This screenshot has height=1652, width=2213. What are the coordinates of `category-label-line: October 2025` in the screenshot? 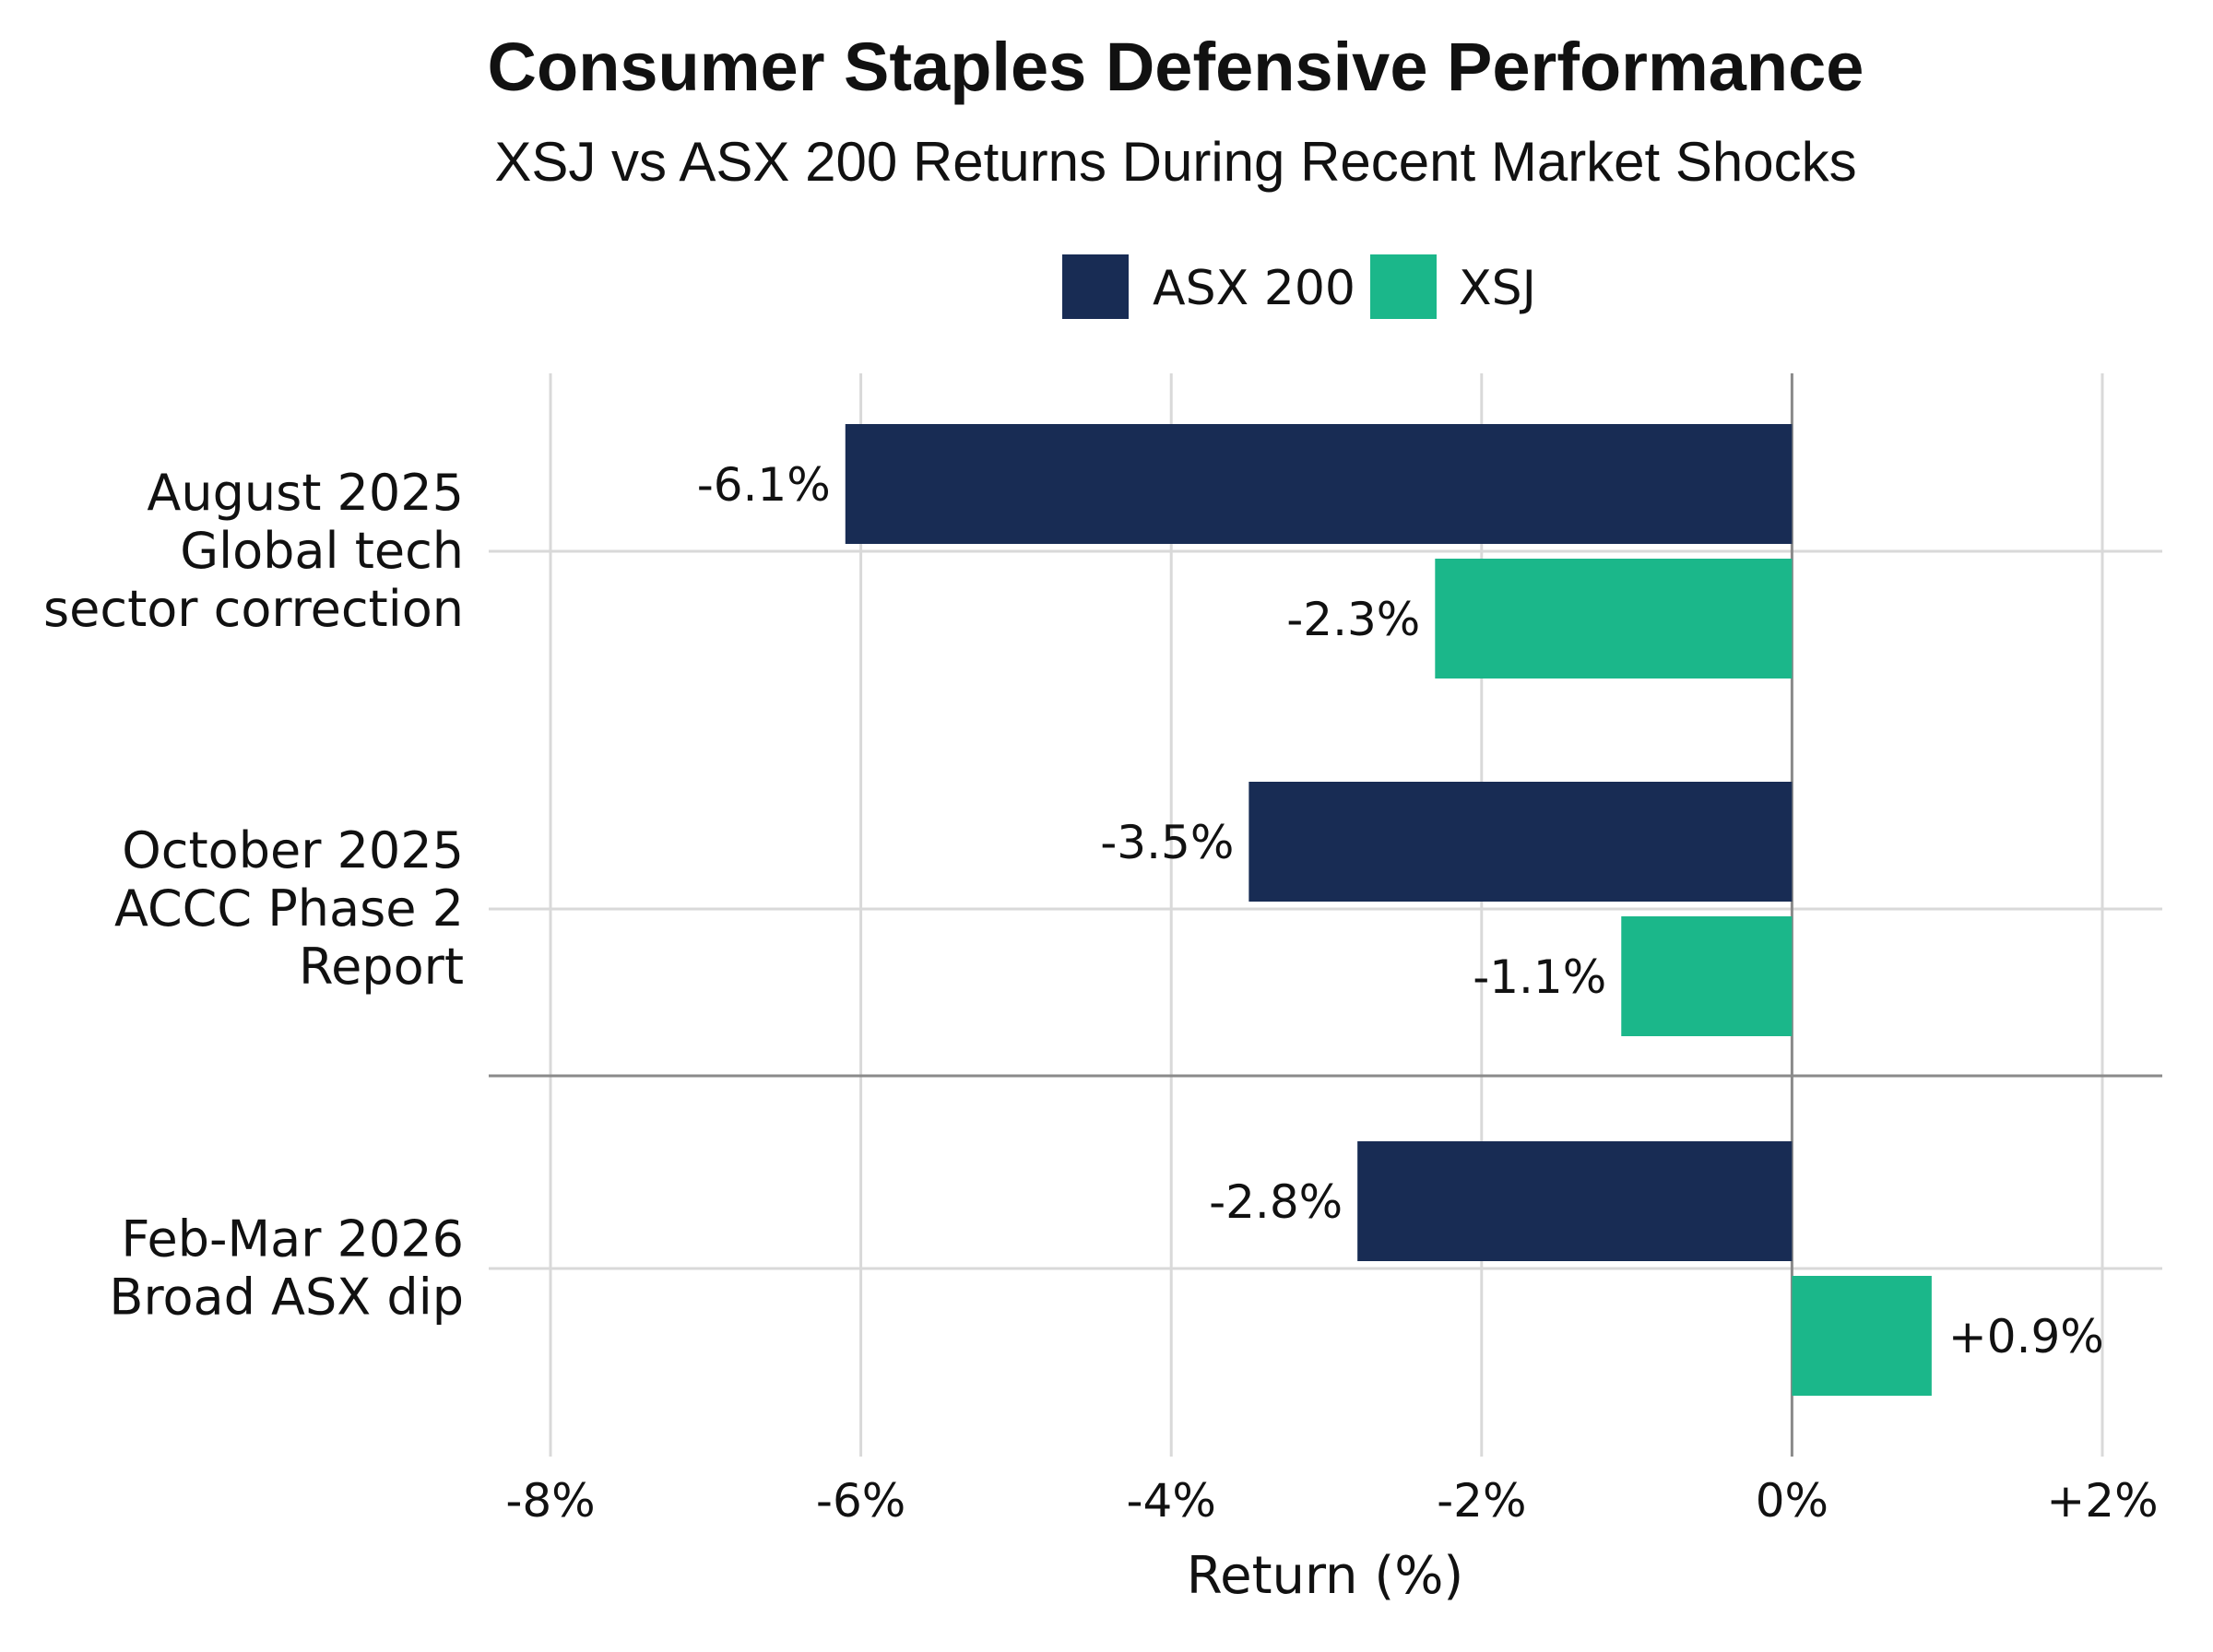 It's located at (293, 850).